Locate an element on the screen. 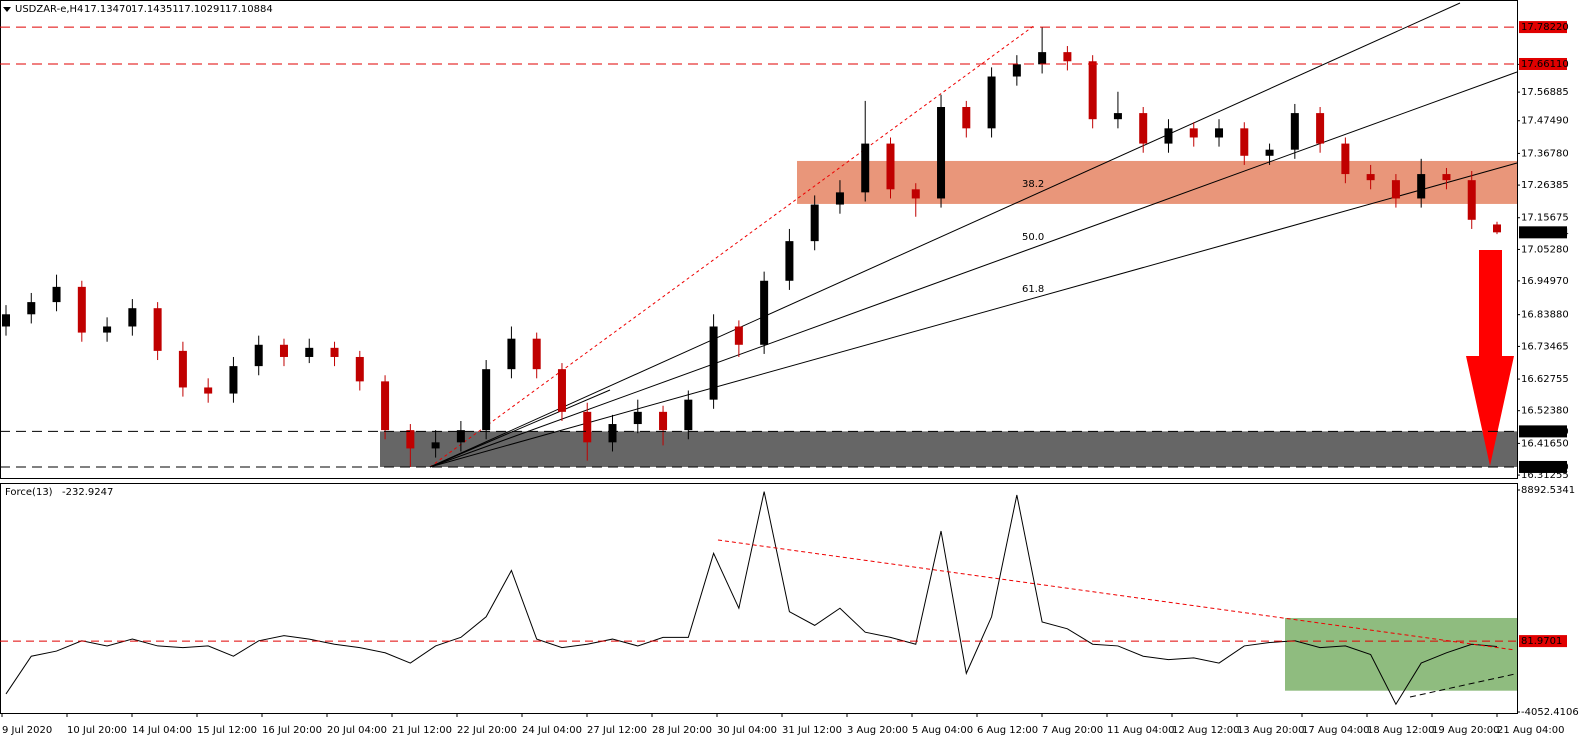 The height and width of the screenshot is (752, 1595). price-label-bg is located at coordinates (1543, 232).